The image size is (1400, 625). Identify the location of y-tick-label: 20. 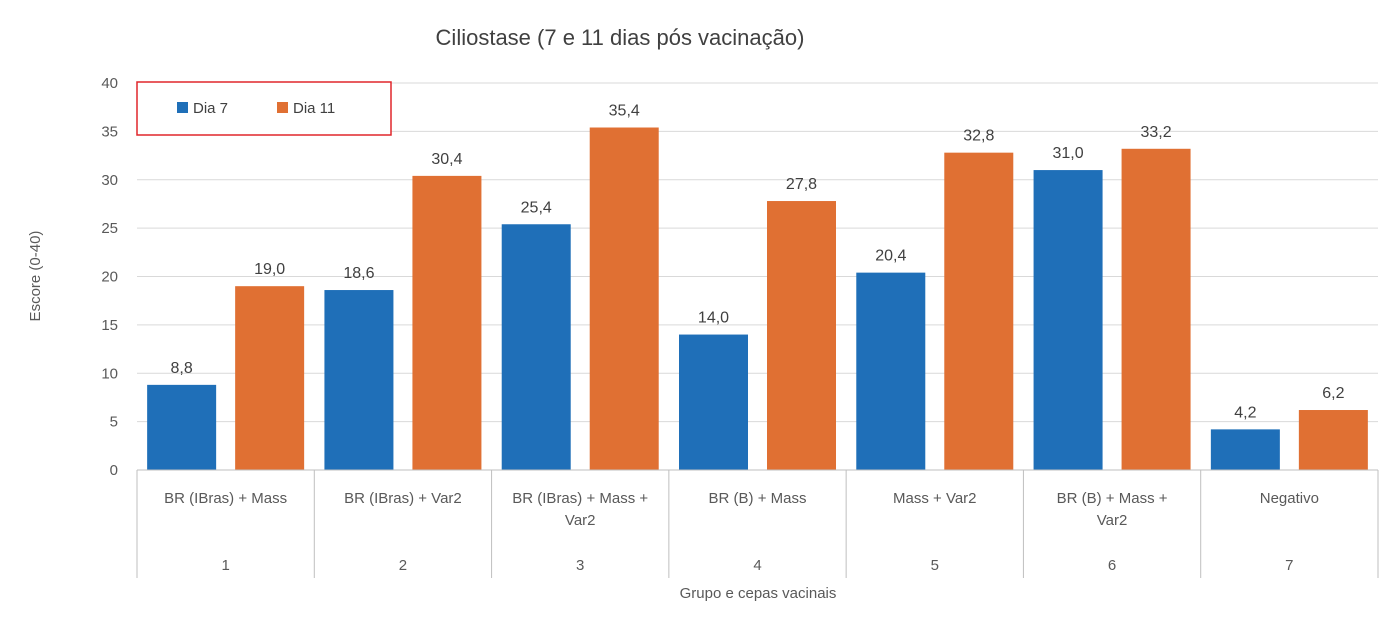
(109, 277).